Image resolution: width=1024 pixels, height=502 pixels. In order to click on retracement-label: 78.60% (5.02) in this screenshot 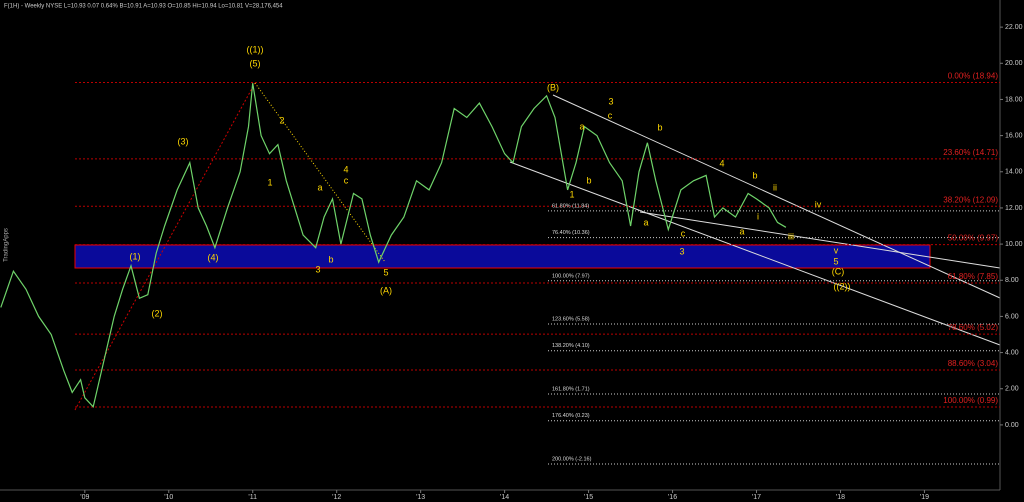, I will do `click(973, 327)`.